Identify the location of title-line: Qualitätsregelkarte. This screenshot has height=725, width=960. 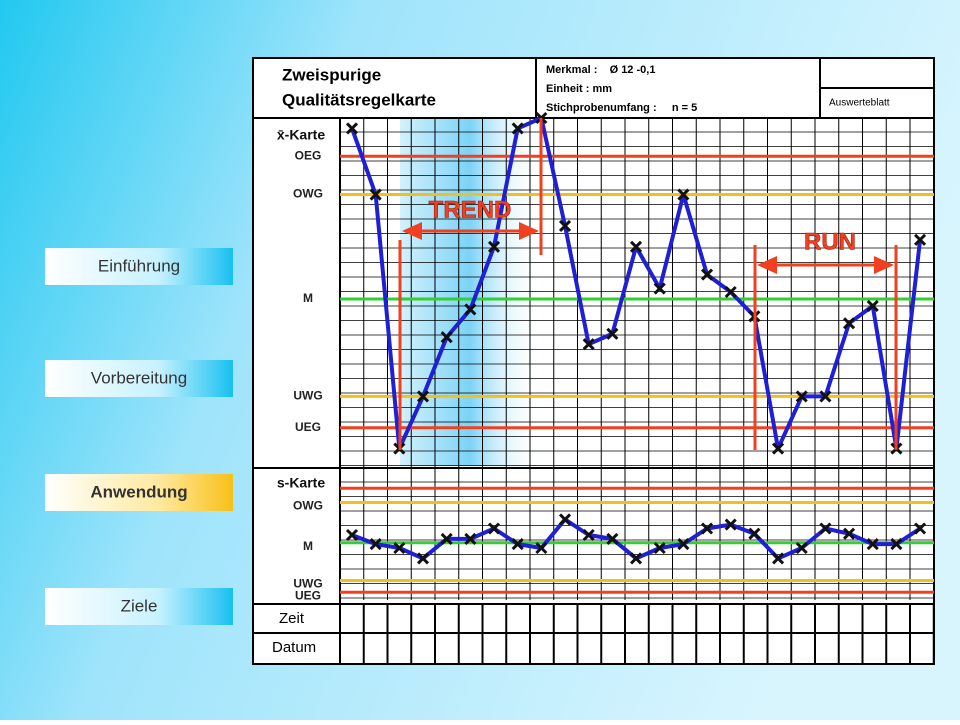
(359, 99).